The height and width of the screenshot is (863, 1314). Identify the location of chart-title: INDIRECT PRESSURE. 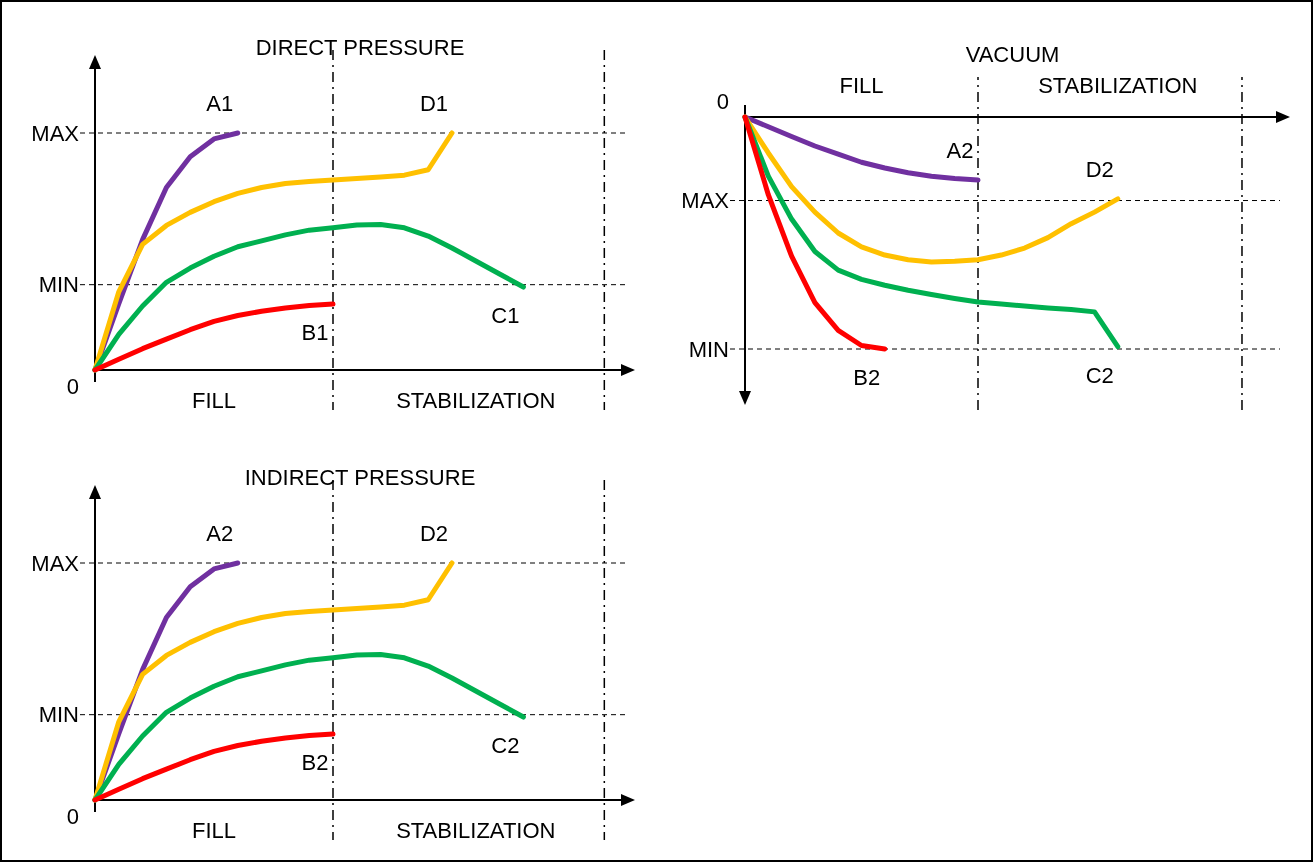
(360, 477).